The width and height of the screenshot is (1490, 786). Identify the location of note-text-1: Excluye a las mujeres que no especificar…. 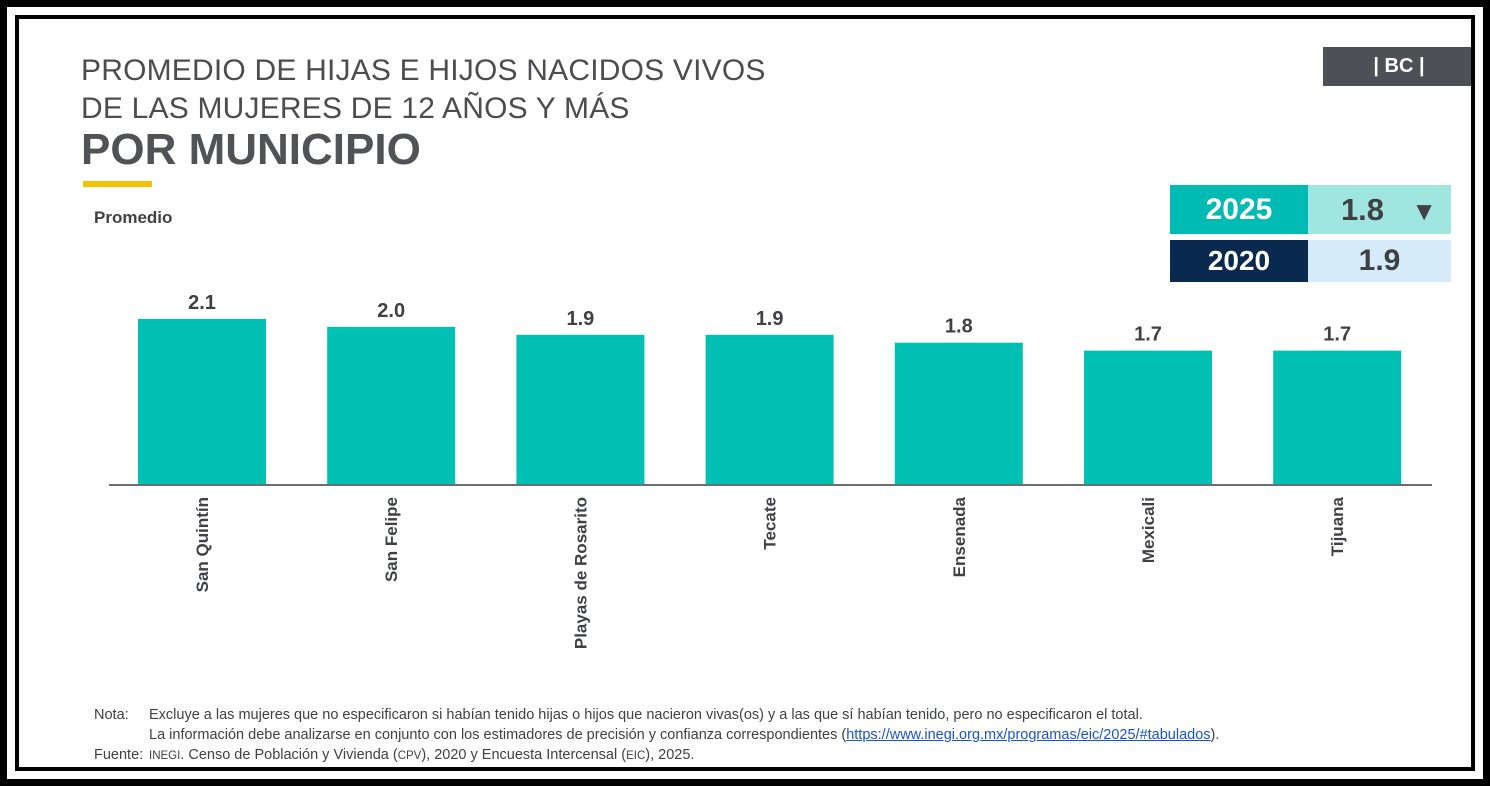
(646, 715).